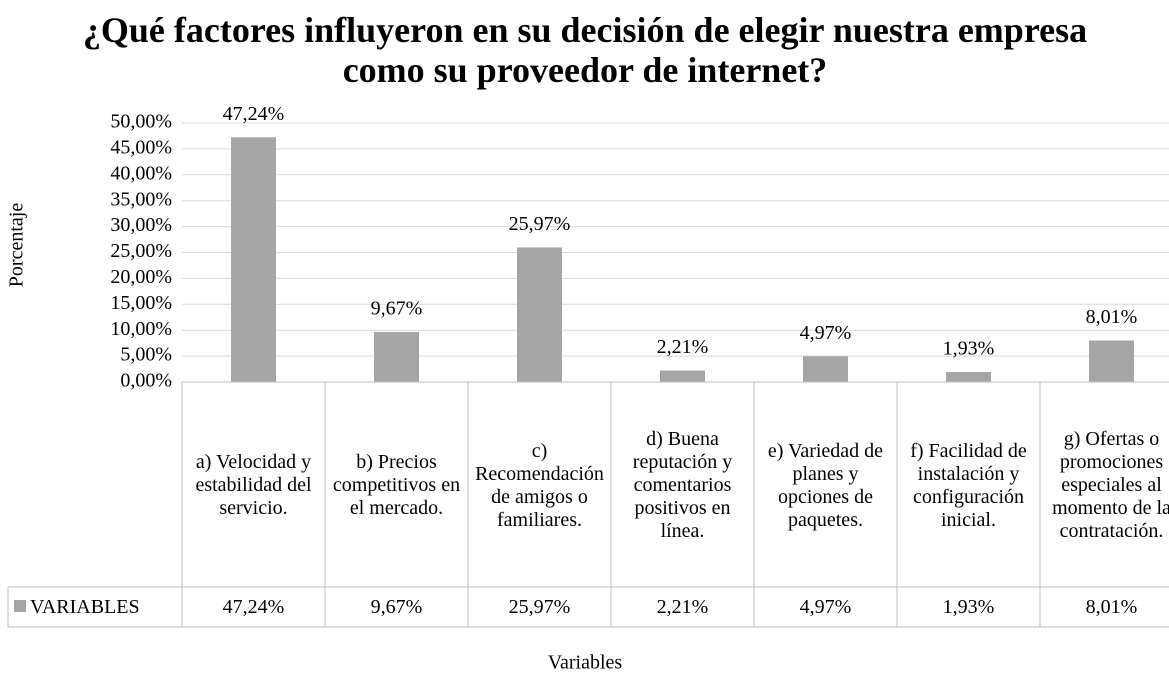 The height and width of the screenshot is (677, 1169). I want to click on y-tick-label: 0,00%, so click(146, 381).